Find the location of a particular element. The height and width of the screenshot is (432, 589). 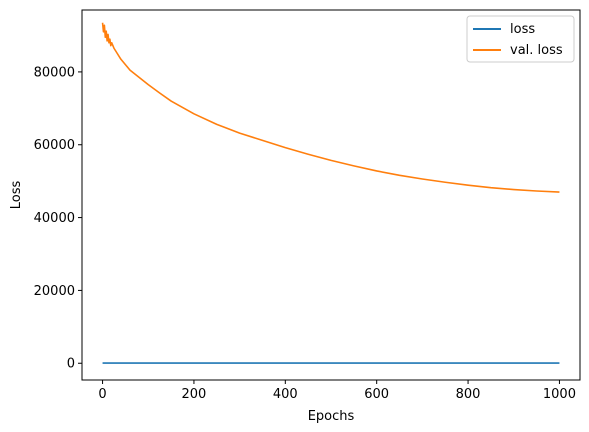

y-tick-label: 80000 is located at coordinates (54, 72).